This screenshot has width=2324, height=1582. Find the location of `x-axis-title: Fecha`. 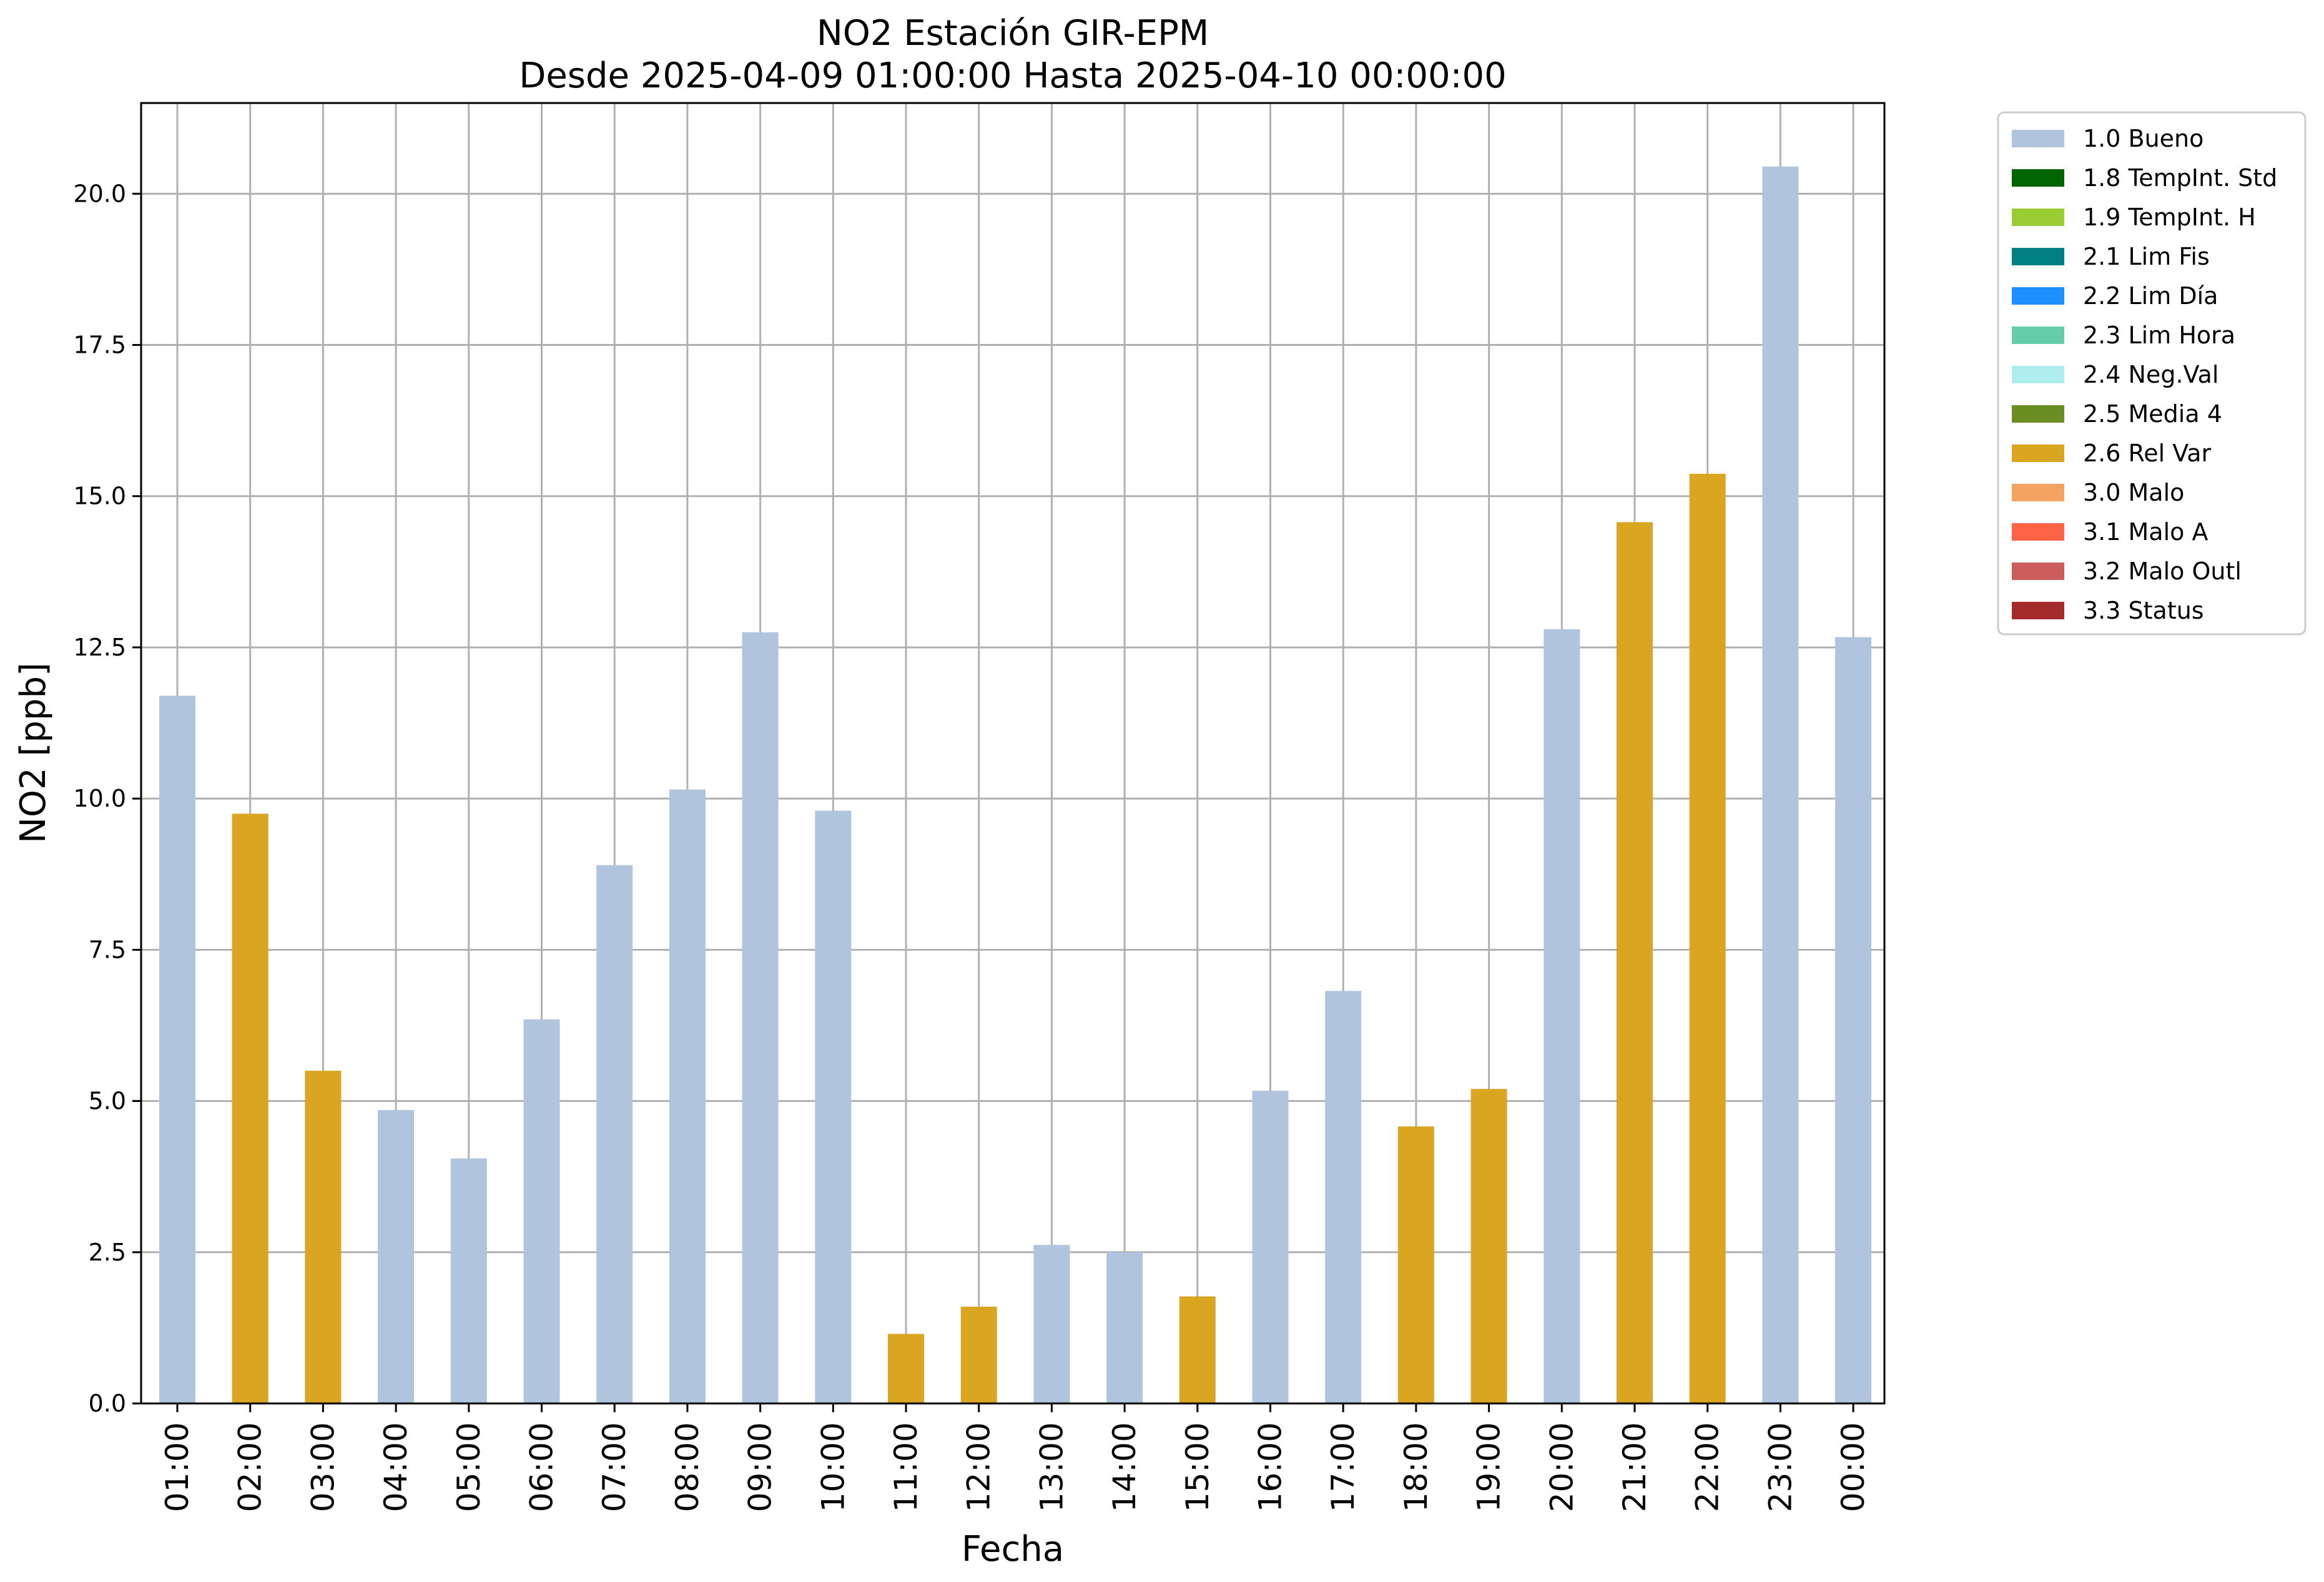

x-axis-title: Fecha is located at coordinates (1013, 1549).